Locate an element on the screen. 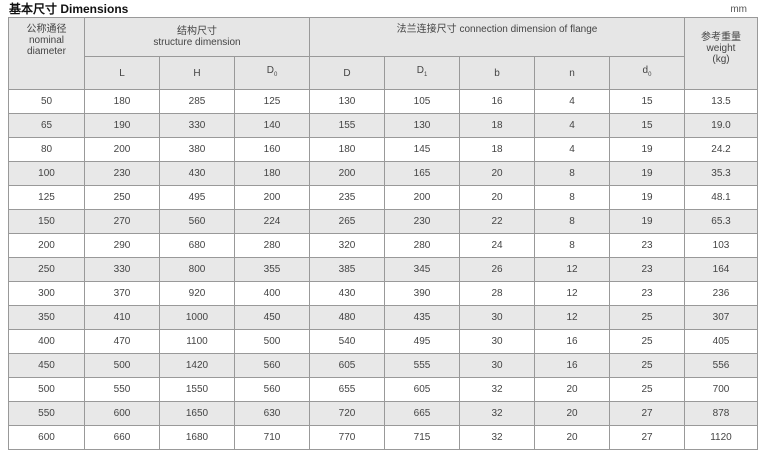 This screenshot has width=759, height=451. table-cell: 655 is located at coordinates (347, 389).